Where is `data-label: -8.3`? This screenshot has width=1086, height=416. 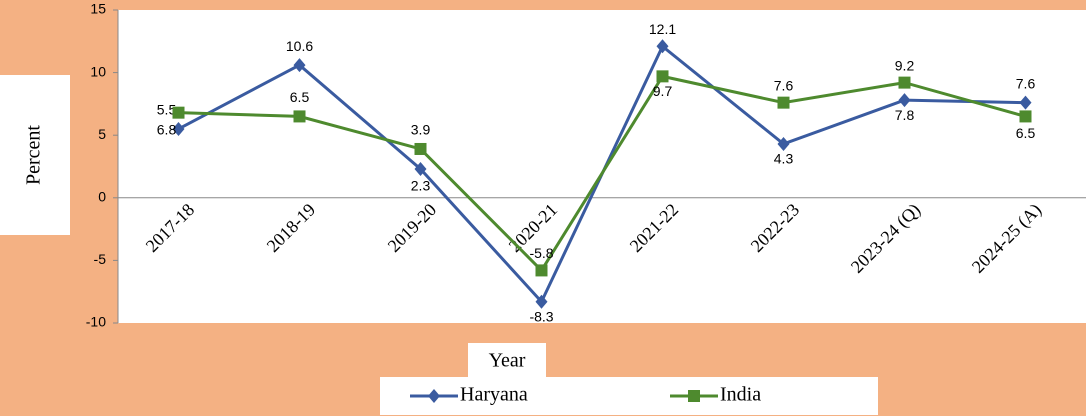 data-label: -8.3 is located at coordinates (541, 316).